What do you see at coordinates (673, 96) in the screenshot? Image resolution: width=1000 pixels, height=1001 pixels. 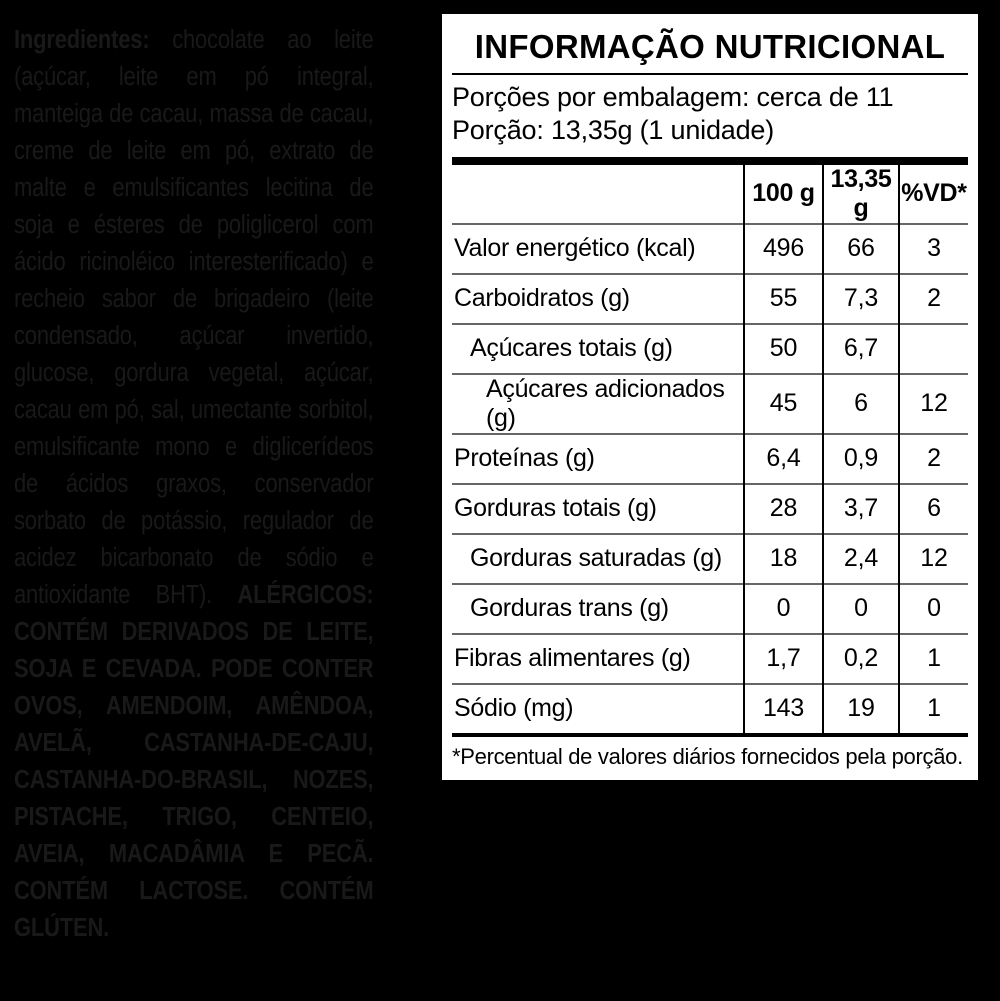 I see `servings-per-package: Porções por embalagem: cerca de 11` at bounding box center [673, 96].